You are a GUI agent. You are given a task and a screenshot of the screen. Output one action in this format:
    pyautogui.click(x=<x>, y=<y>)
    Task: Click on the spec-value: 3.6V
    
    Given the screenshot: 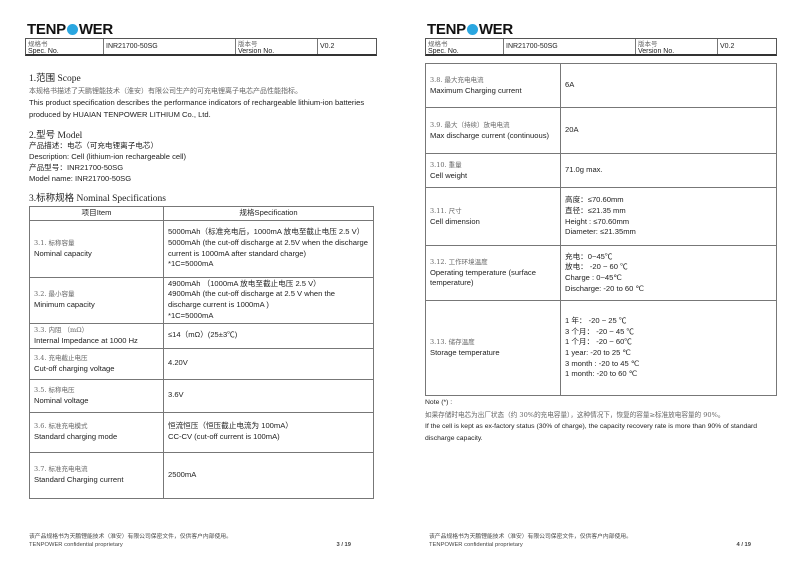 What is the action you would take?
    pyautogui.click(x=268, y=395)
    